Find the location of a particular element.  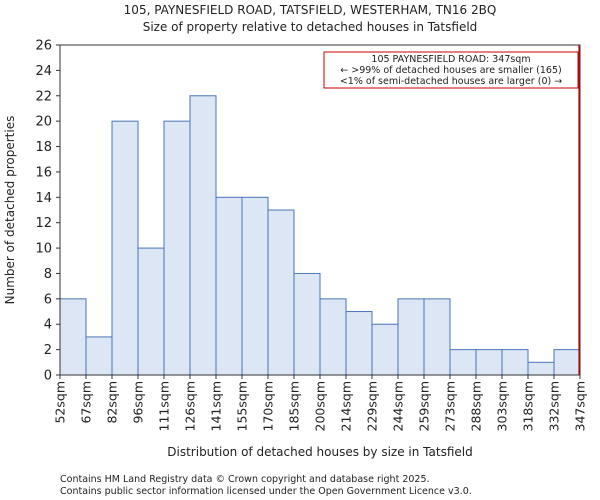

annotation-line-1: 105 PAYNESFIELD ROAD: 347sqm is located at coordinates (450, 59).